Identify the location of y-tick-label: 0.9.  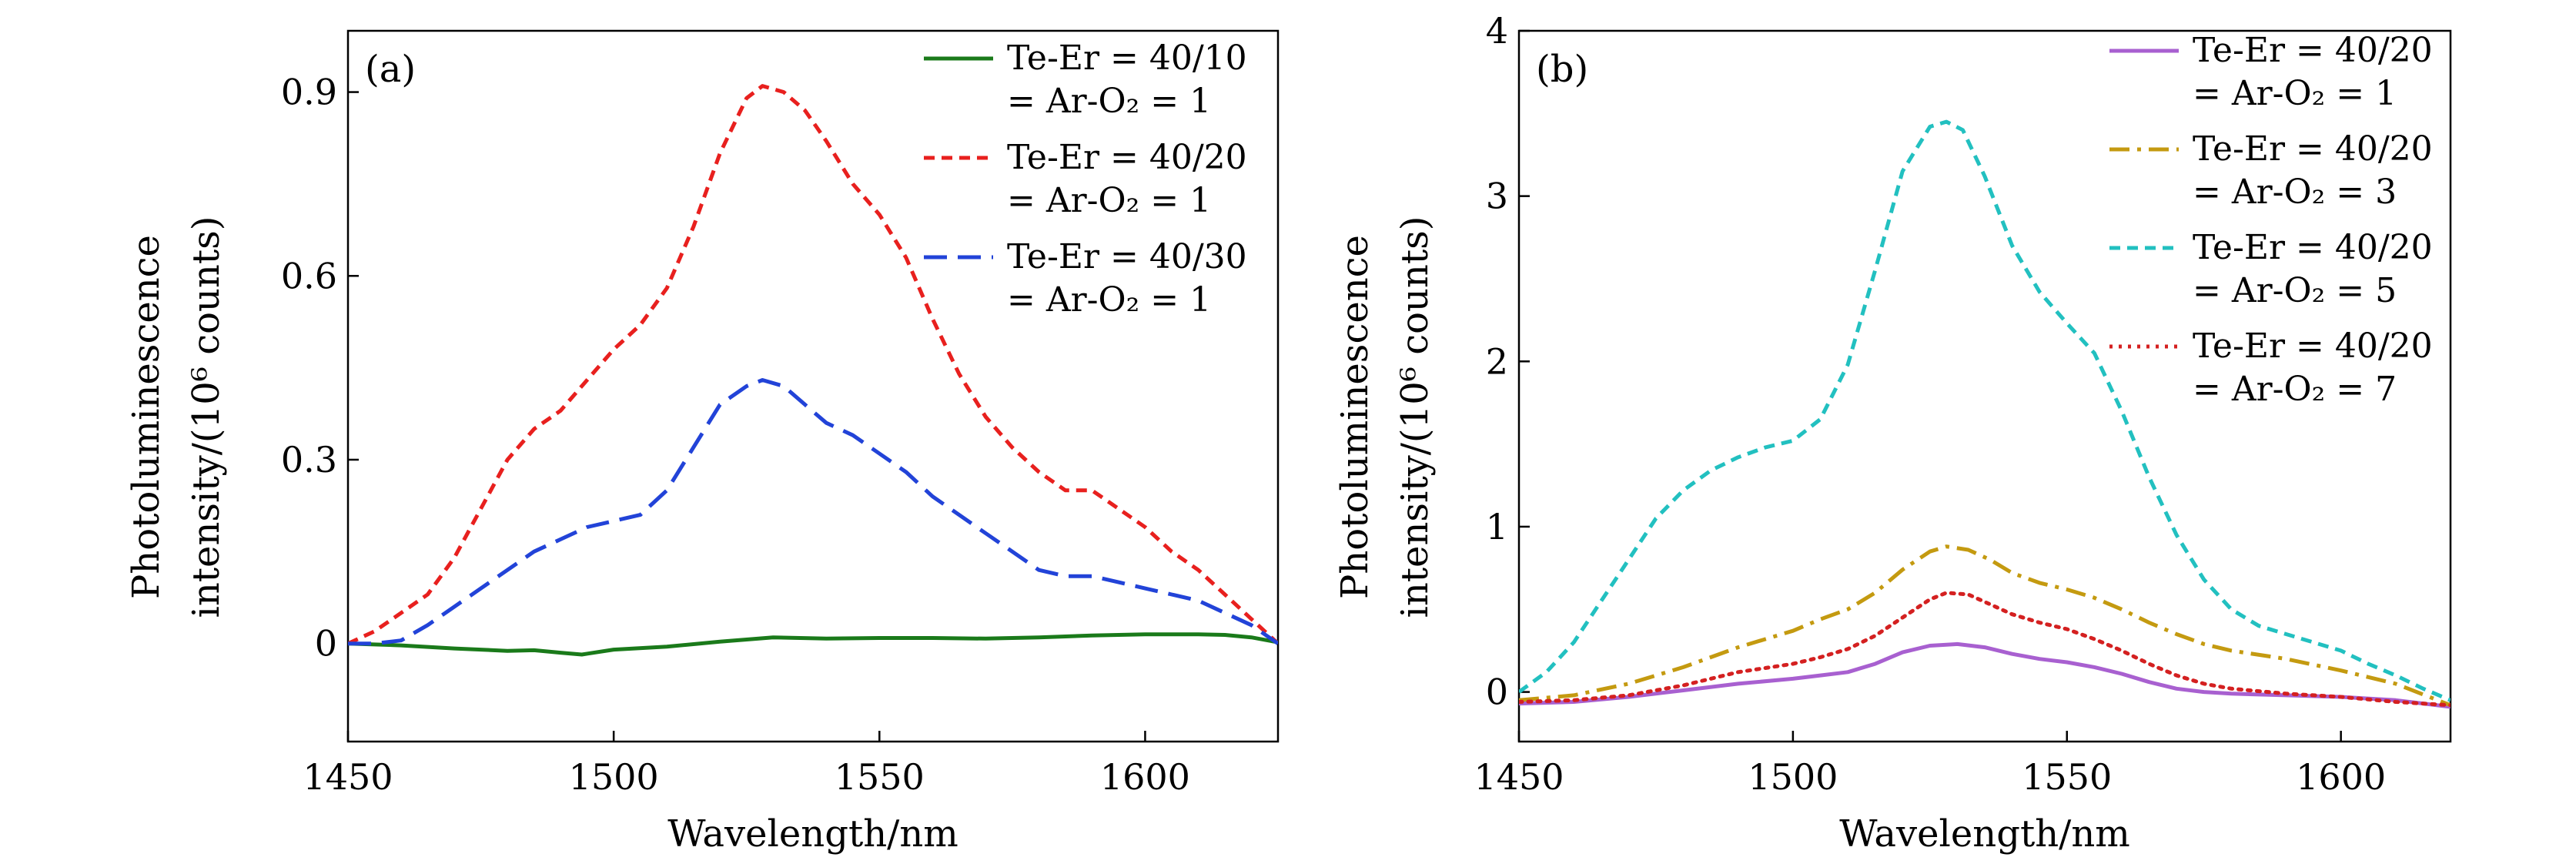
(309, 92).